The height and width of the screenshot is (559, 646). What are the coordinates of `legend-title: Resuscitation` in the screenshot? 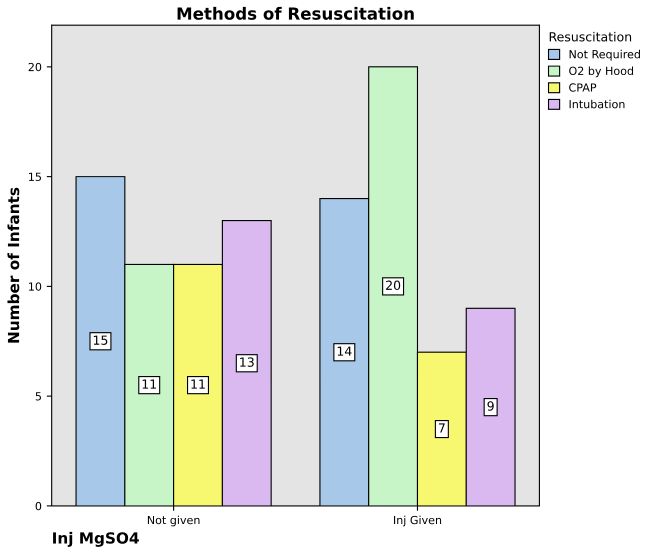 It's located at (591, 37).